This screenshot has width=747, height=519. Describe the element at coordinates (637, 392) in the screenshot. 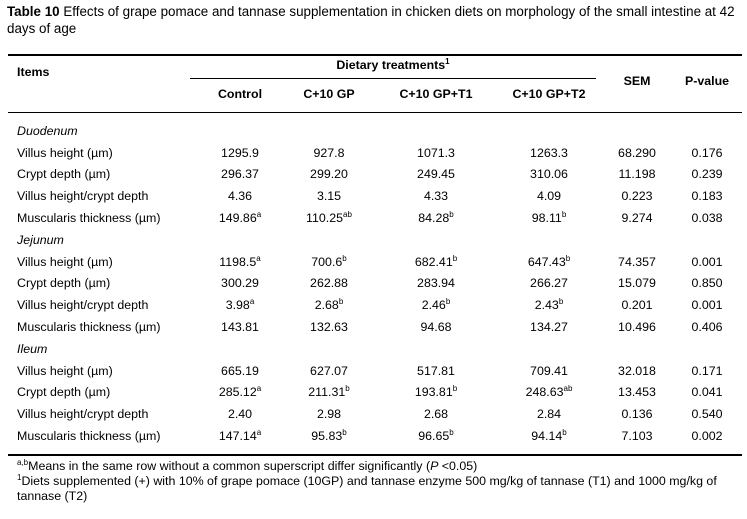

I see `sem-cell: 13.453` at that location.